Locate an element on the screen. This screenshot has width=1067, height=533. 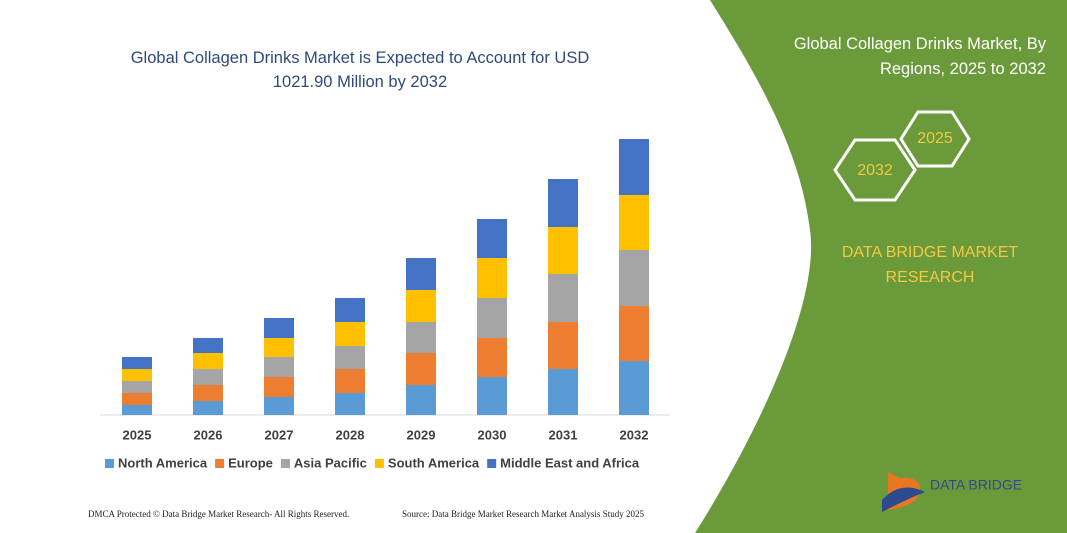
x-tick-label: 2030 is located at coordinates (492, 434).